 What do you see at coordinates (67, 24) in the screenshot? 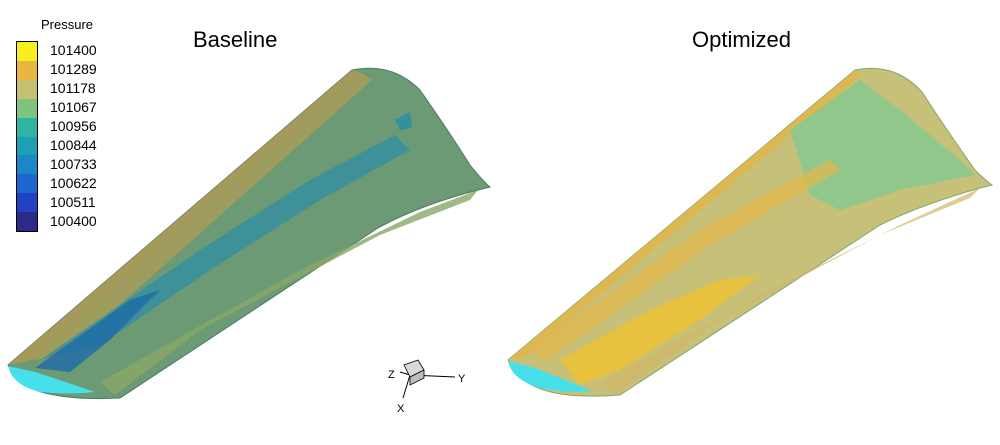
I see `legend-title: Pressure` at bounding box center [67, 24].